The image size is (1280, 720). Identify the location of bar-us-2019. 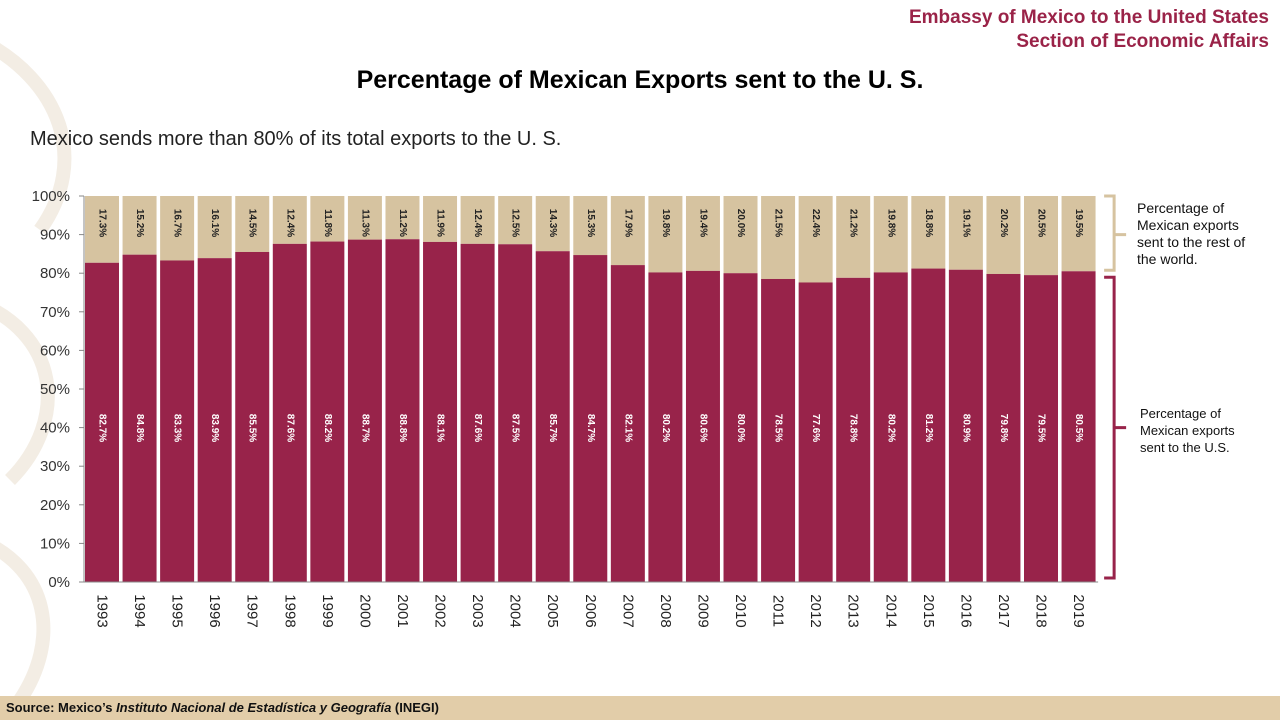
(1078, 426).